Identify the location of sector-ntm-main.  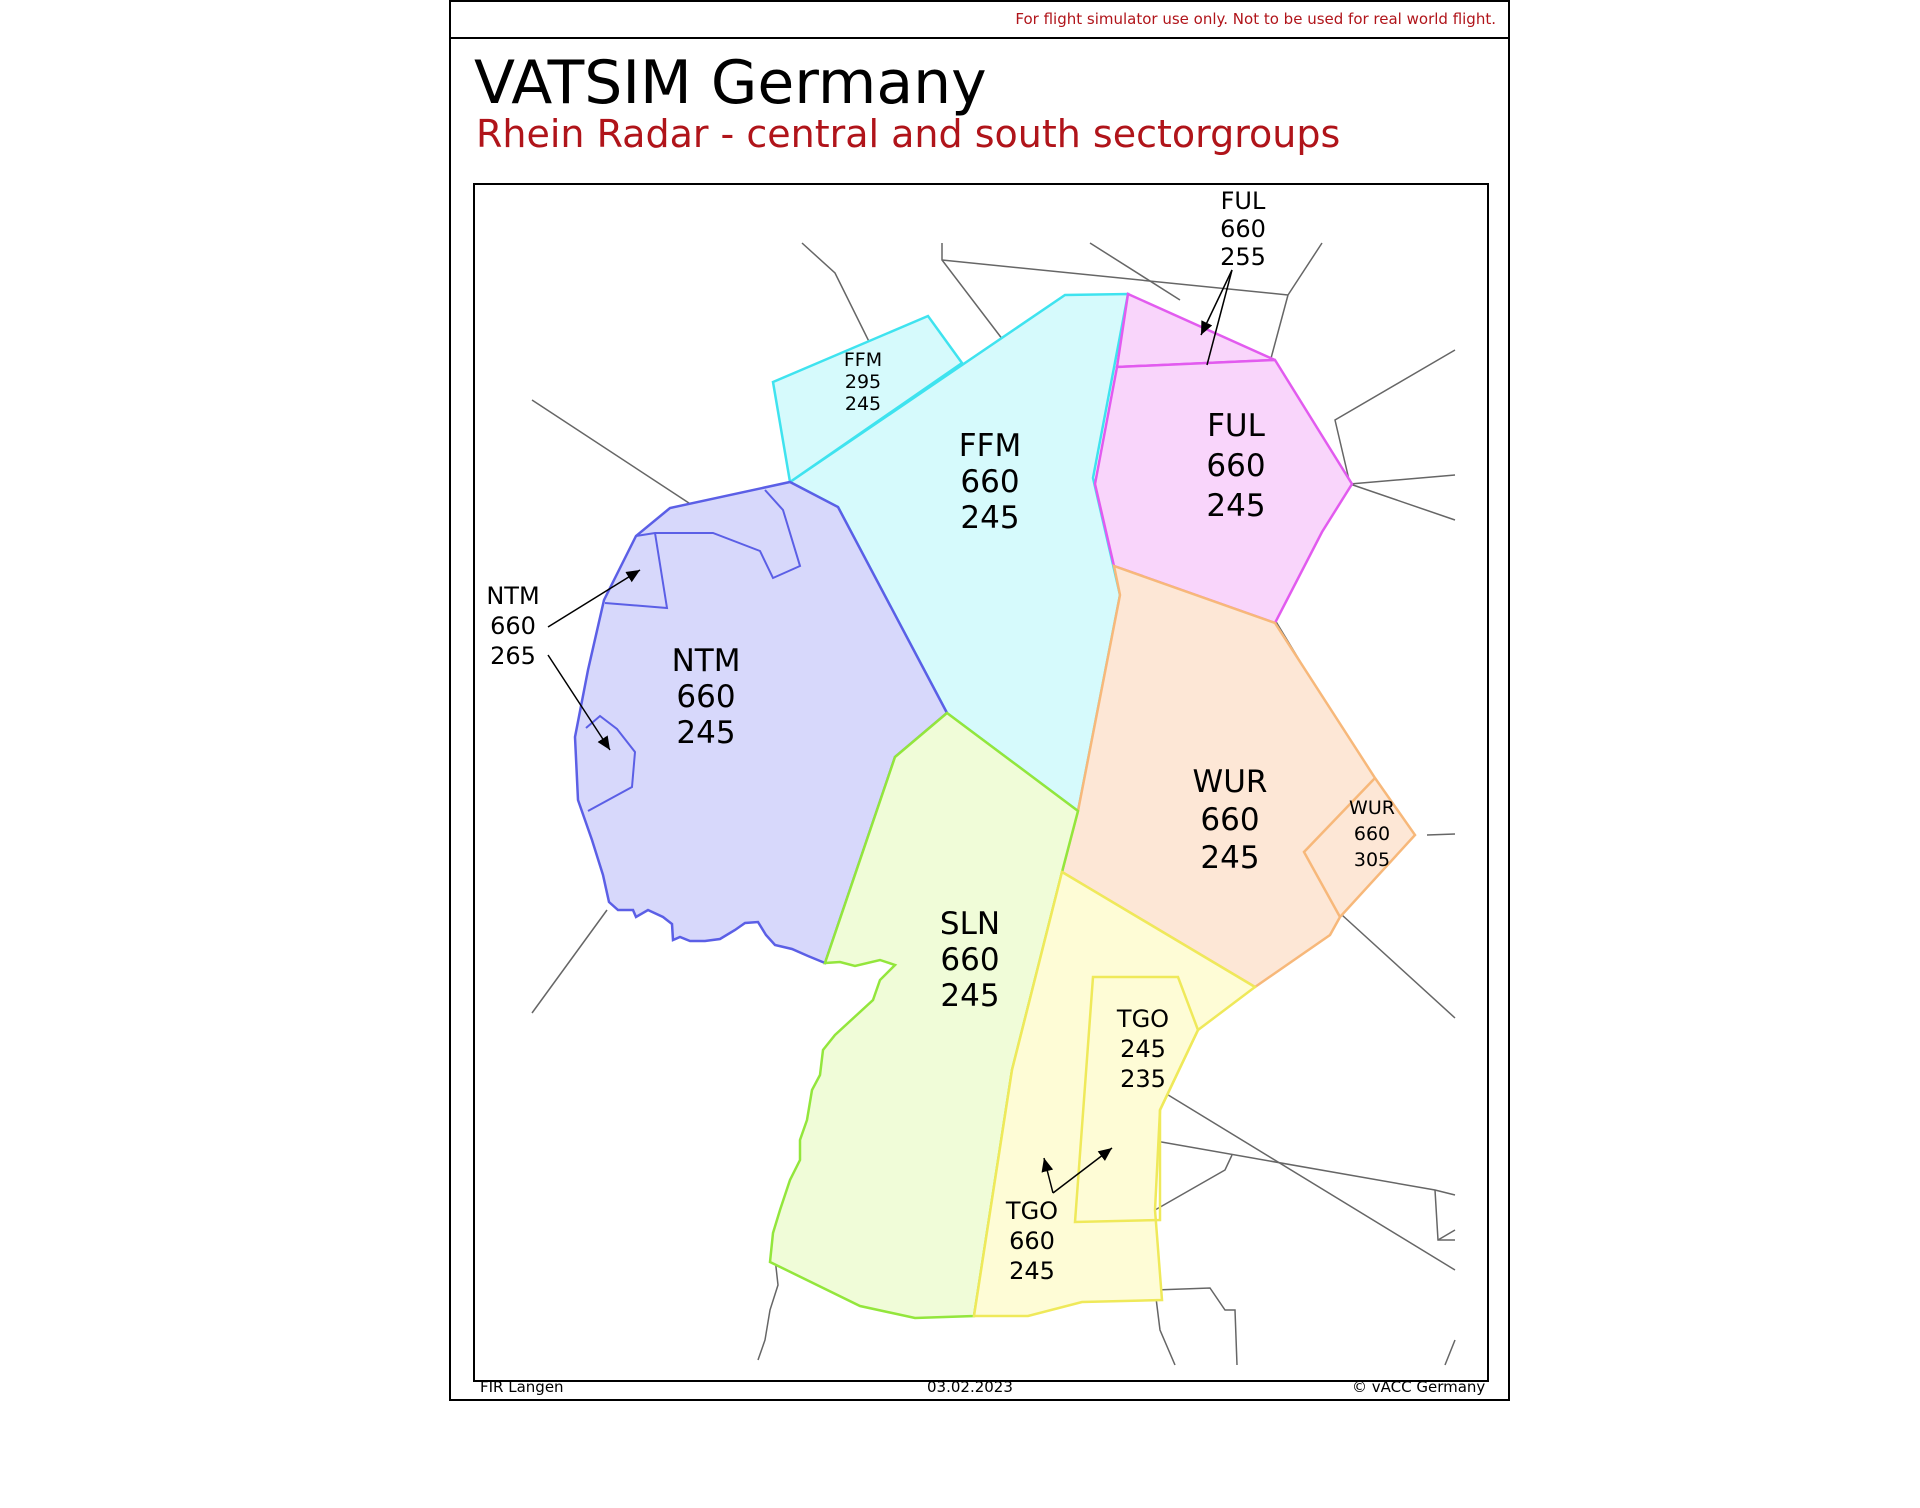
(761, 722).